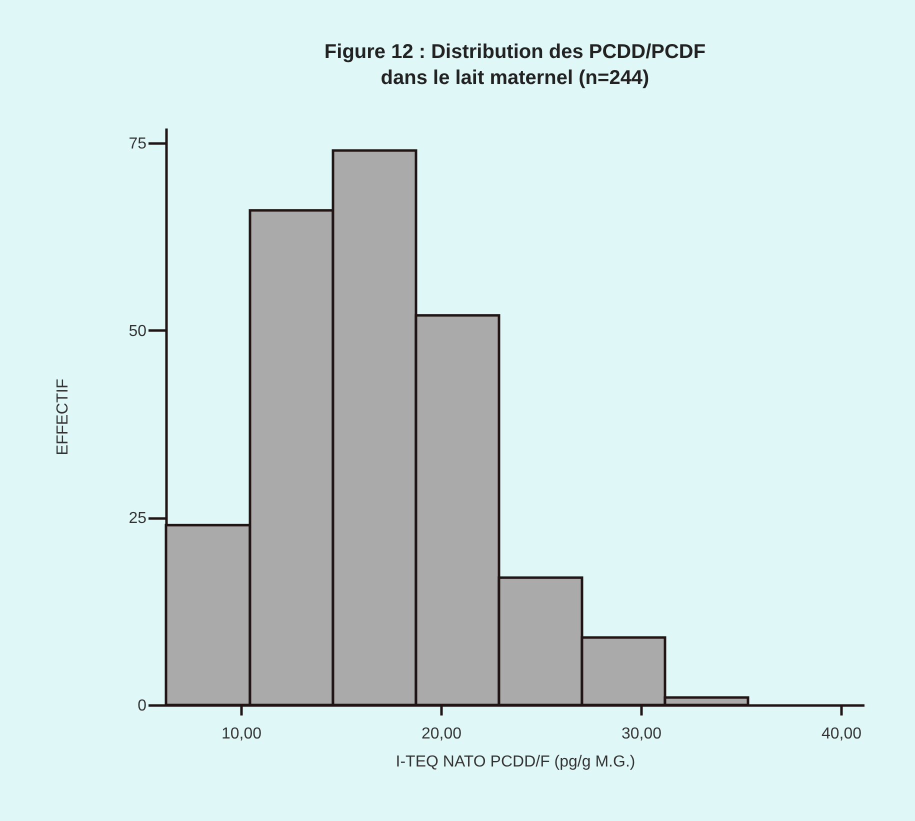  What do you see at coordinates (841, 734) in the screenshot?
I see `x-tick-label: 40,00` at bounding box center [841, 734].